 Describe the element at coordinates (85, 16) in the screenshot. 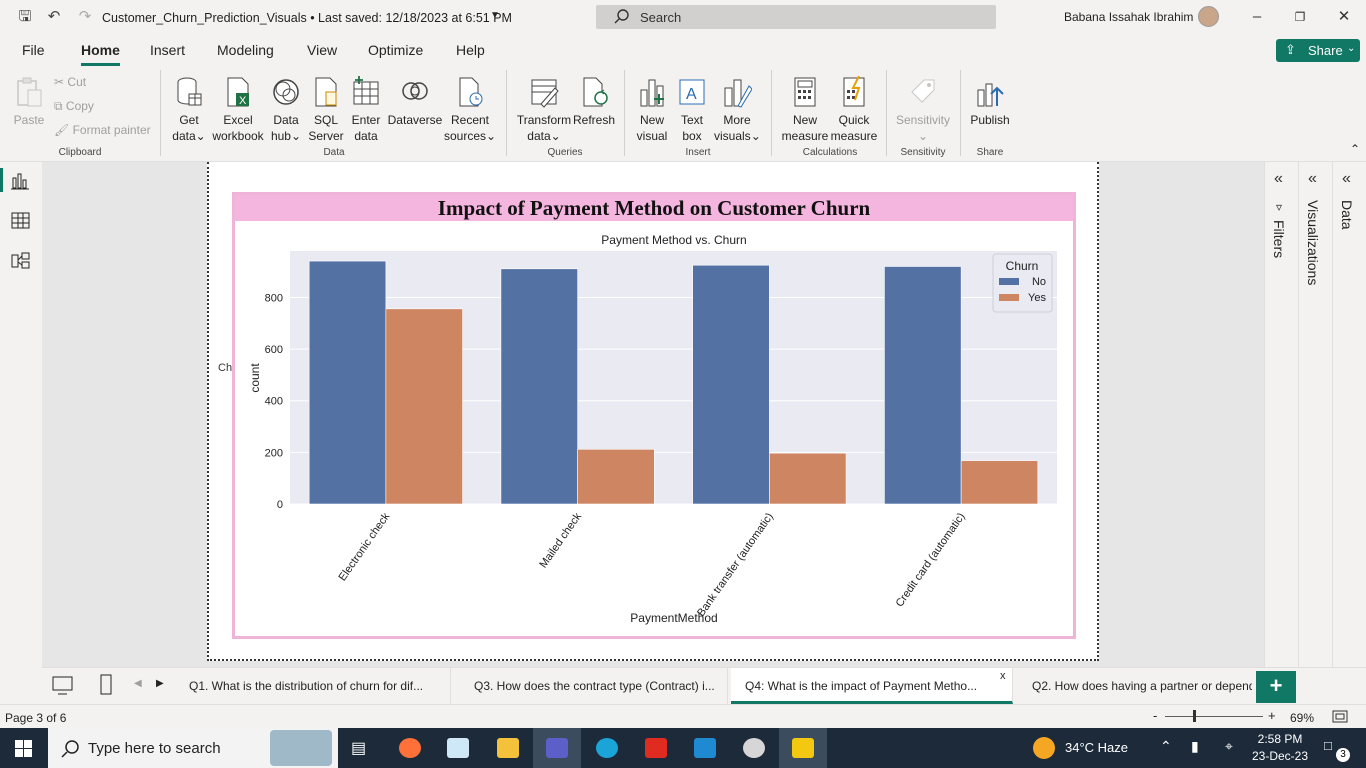

I see `redo-icon: ↷` at that location.